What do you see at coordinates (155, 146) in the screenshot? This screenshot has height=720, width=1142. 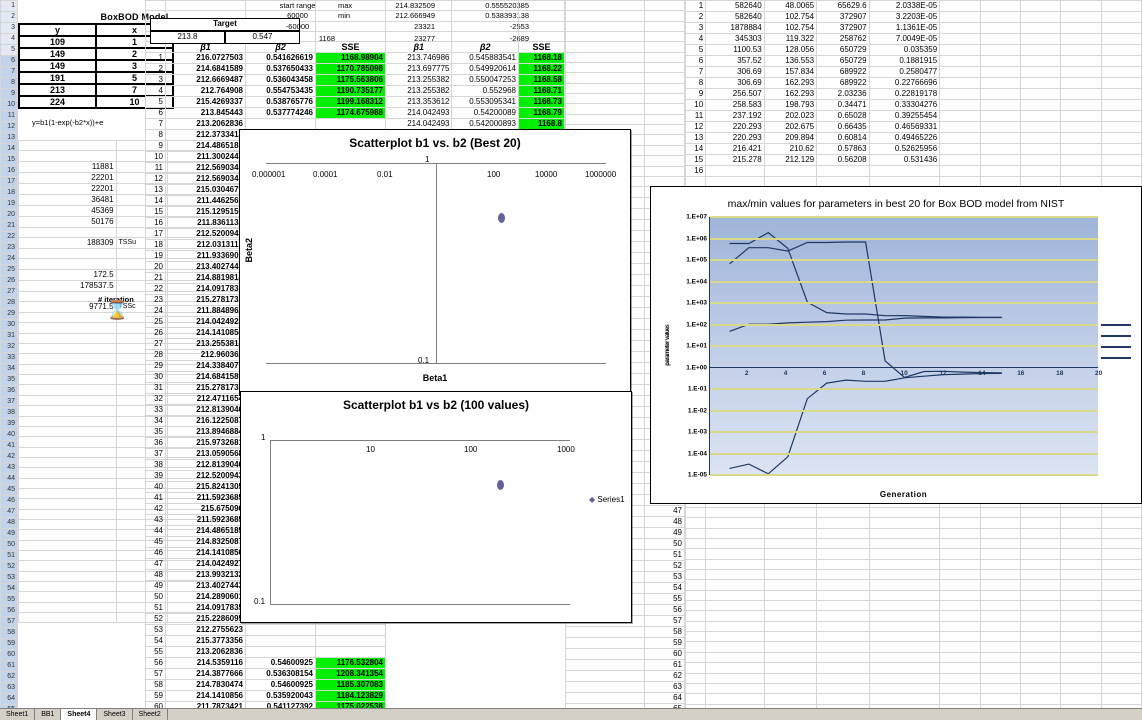 I see `row-index-cell: 9` at bounding box center [155, 146].